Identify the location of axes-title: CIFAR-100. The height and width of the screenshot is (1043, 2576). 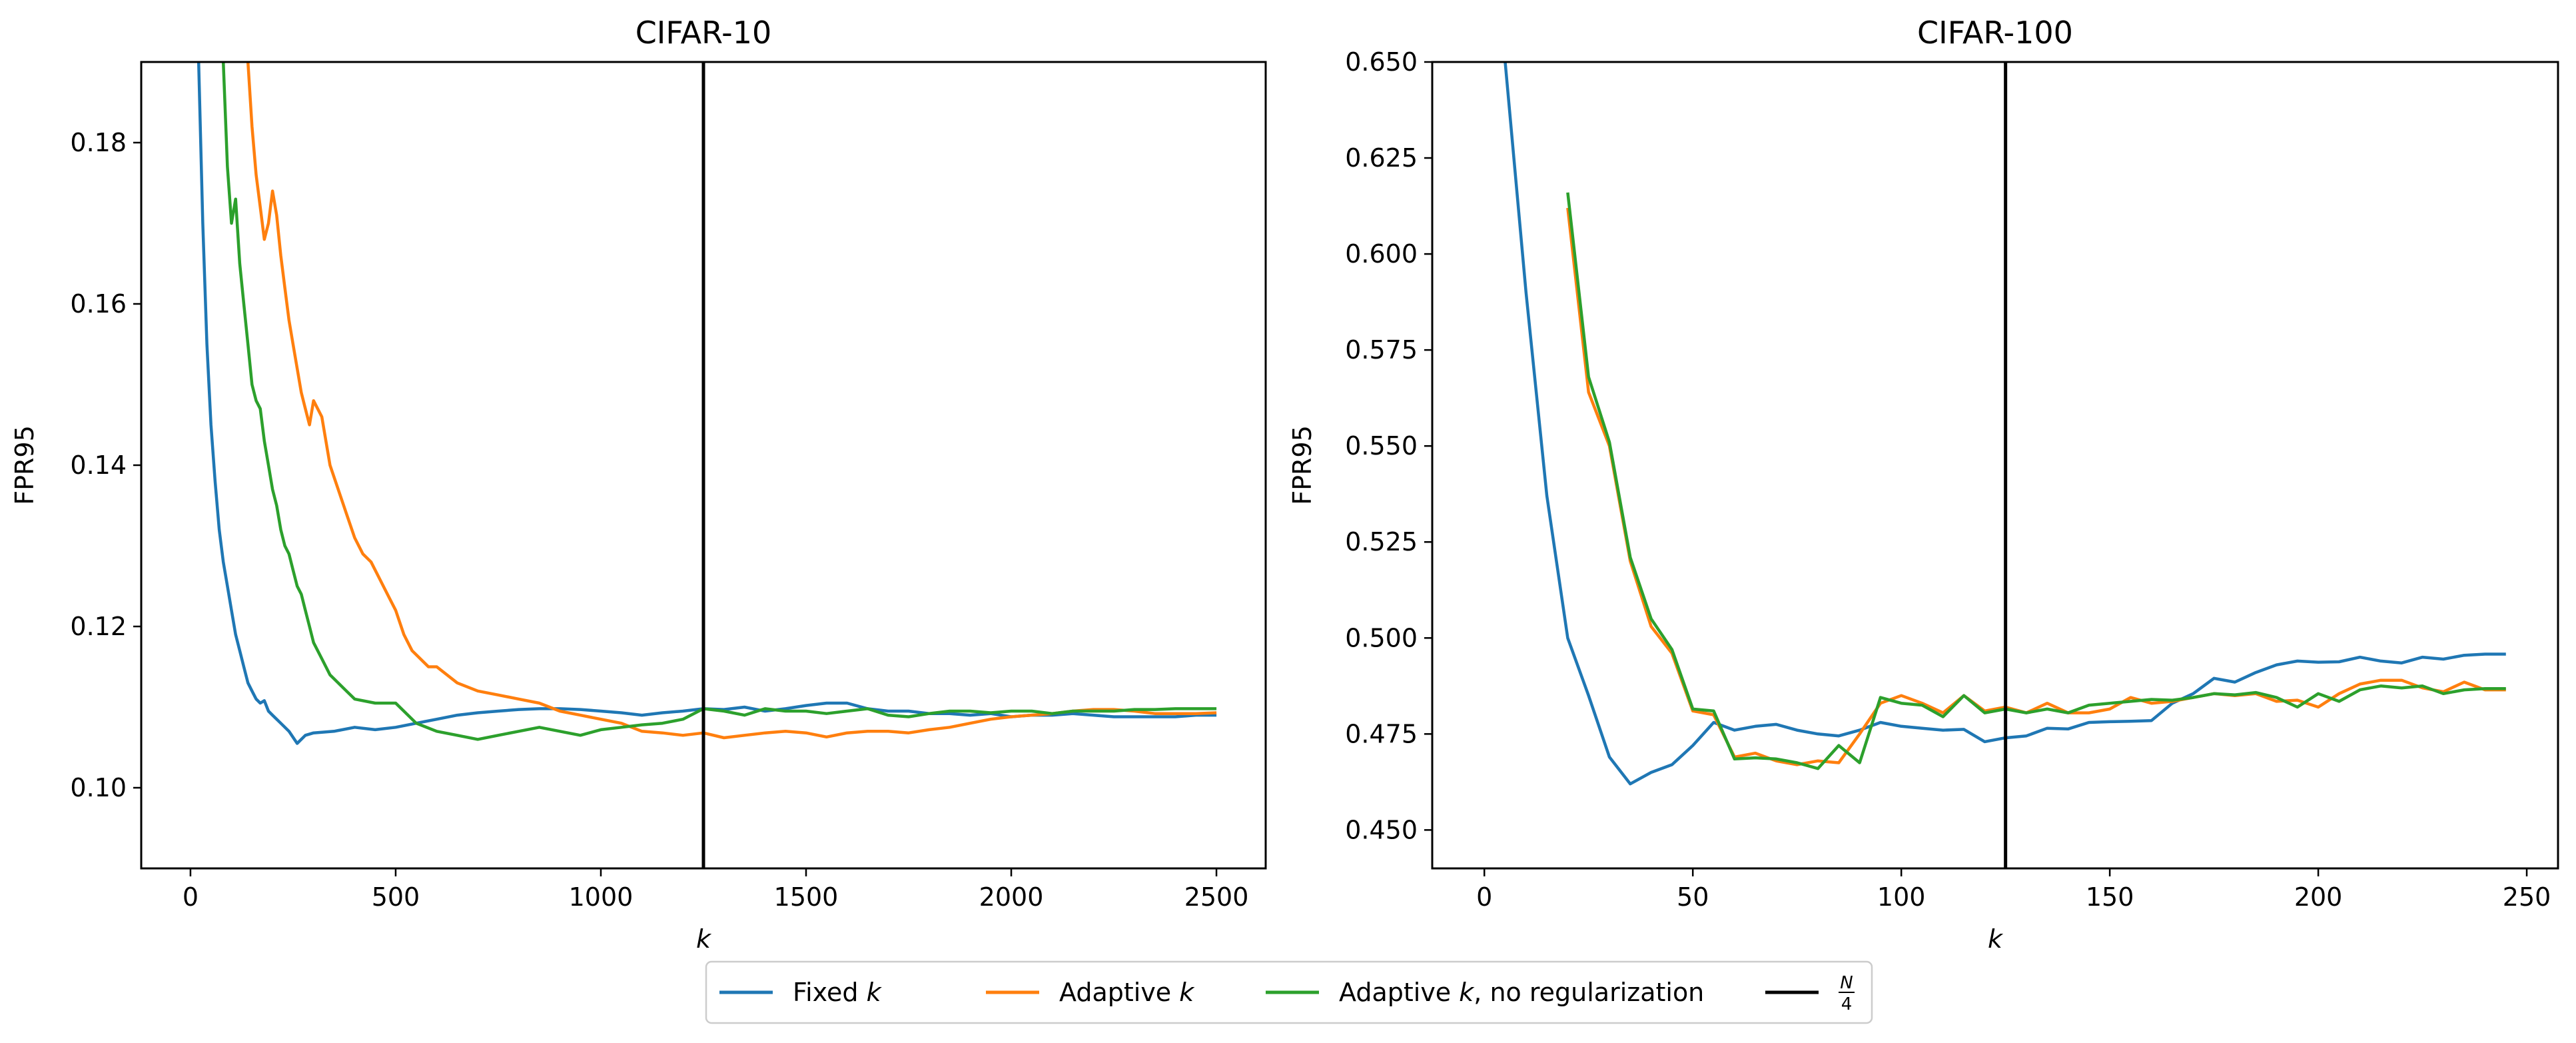
(1995, 33).